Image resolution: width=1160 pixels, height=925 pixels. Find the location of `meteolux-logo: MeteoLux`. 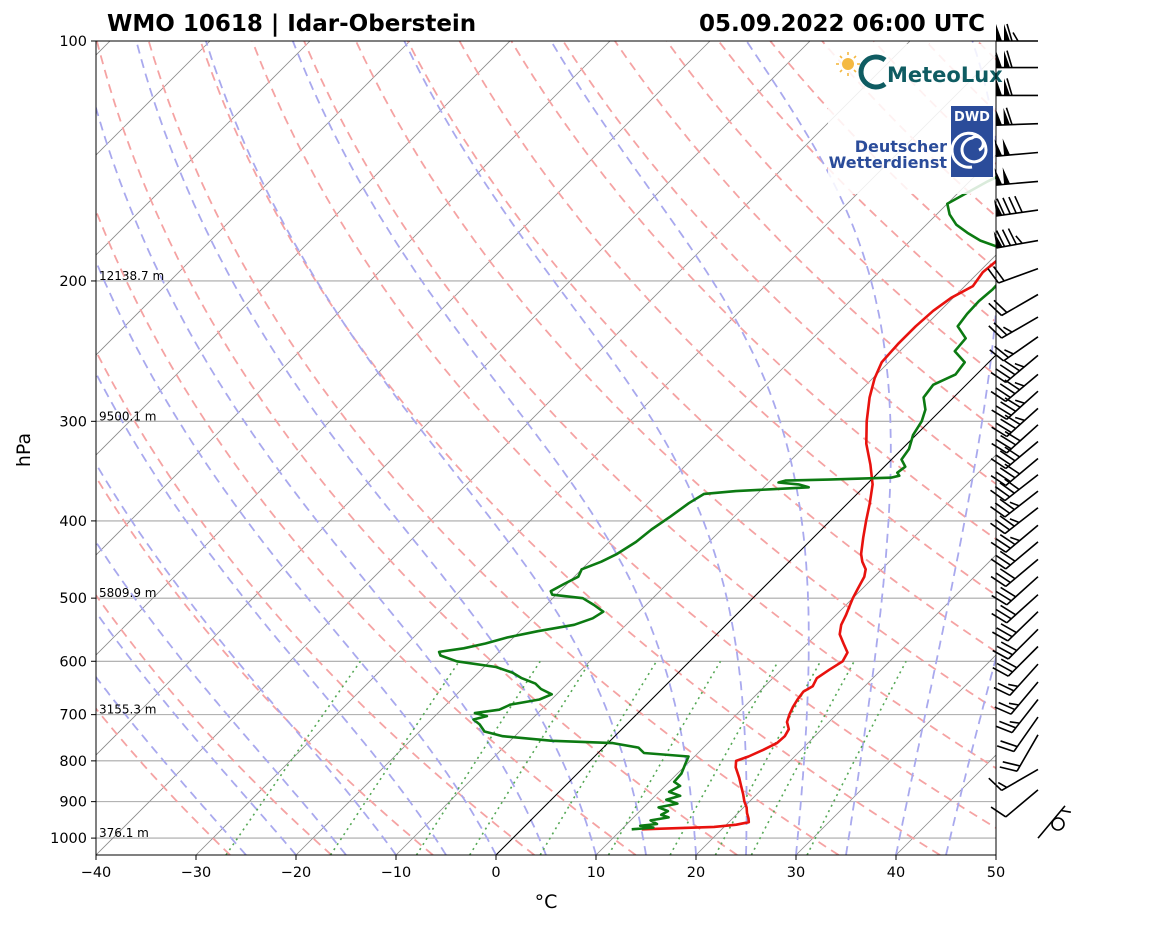

meteolux-logo: MeteoLux is located at coordinates (919, 71).